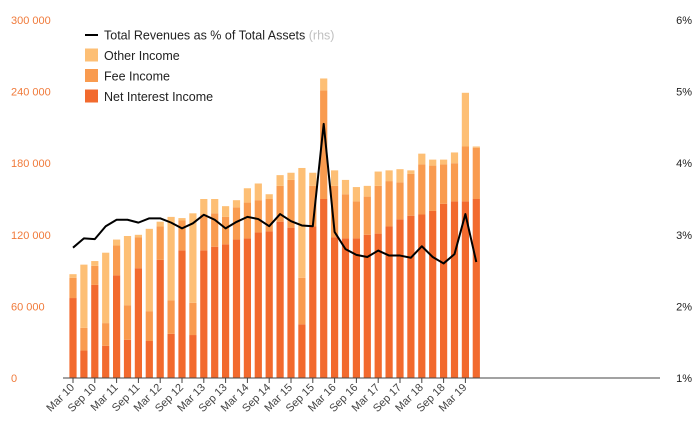 This screenshot has height=433, width=700. I want to click on left-y-tick-label: 180 000, so click(31, 164).